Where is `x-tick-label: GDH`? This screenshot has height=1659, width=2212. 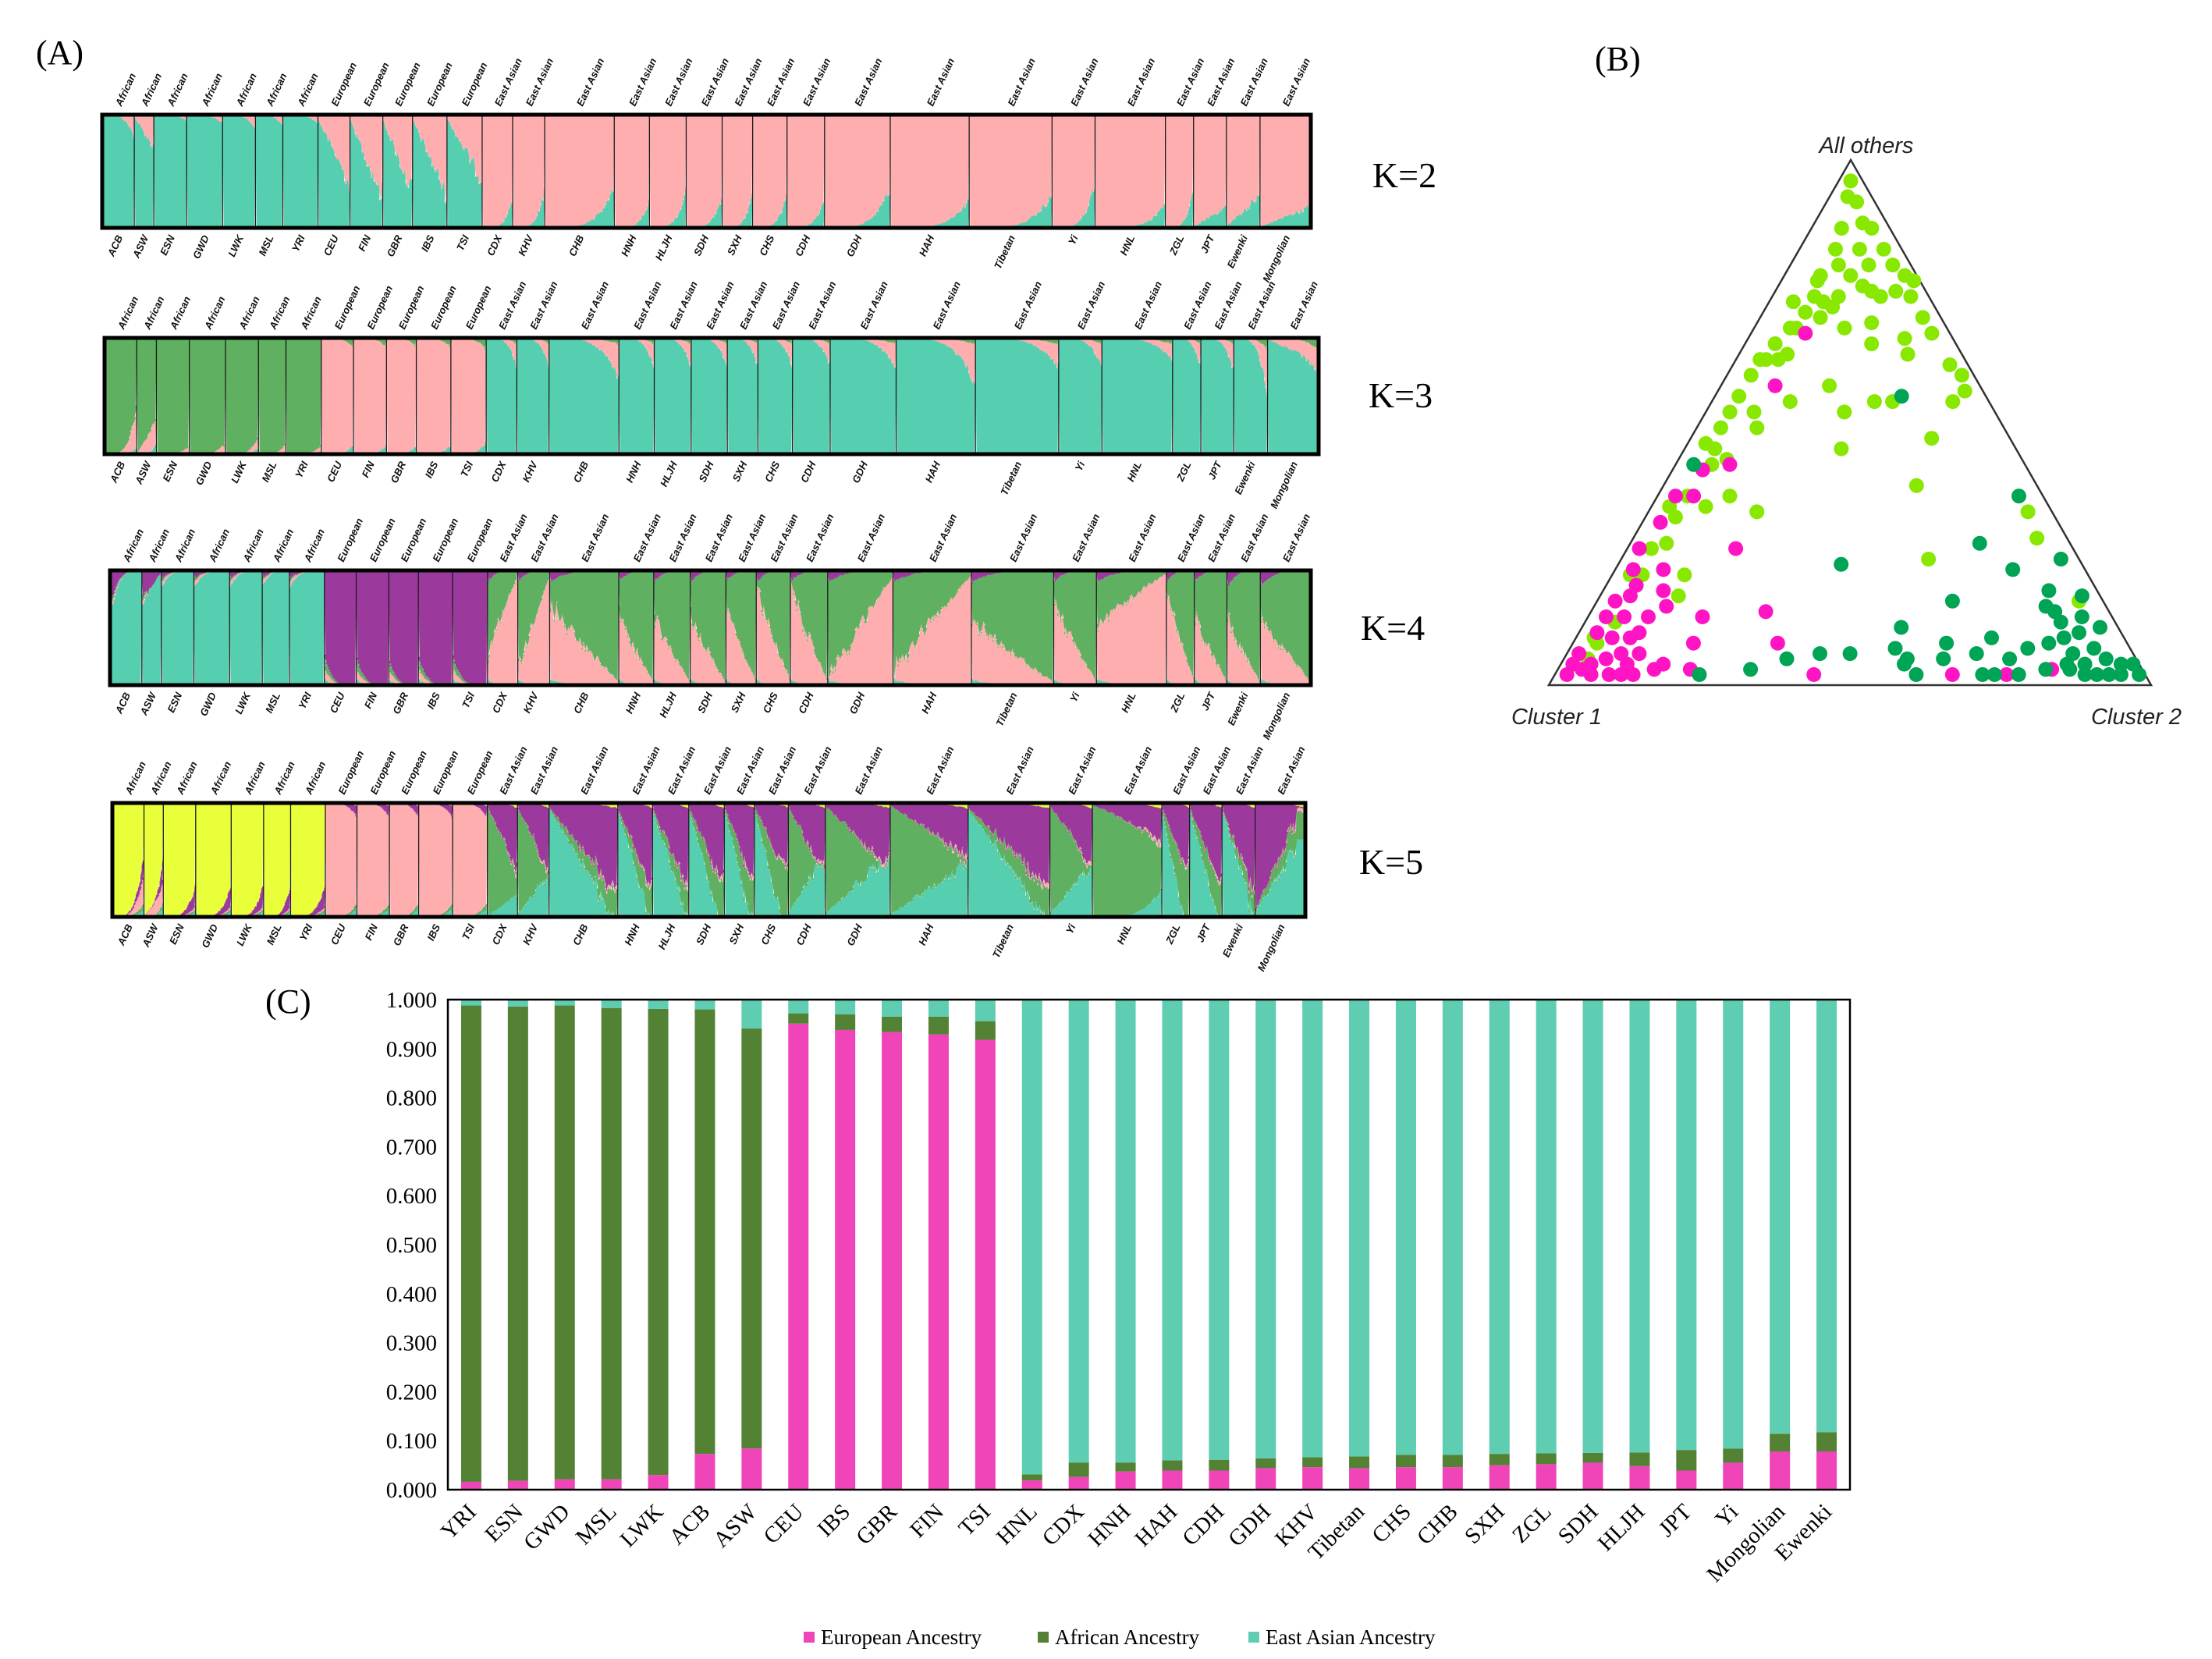 x-tick-label: GDH is located at coordinates (1249, 1525).